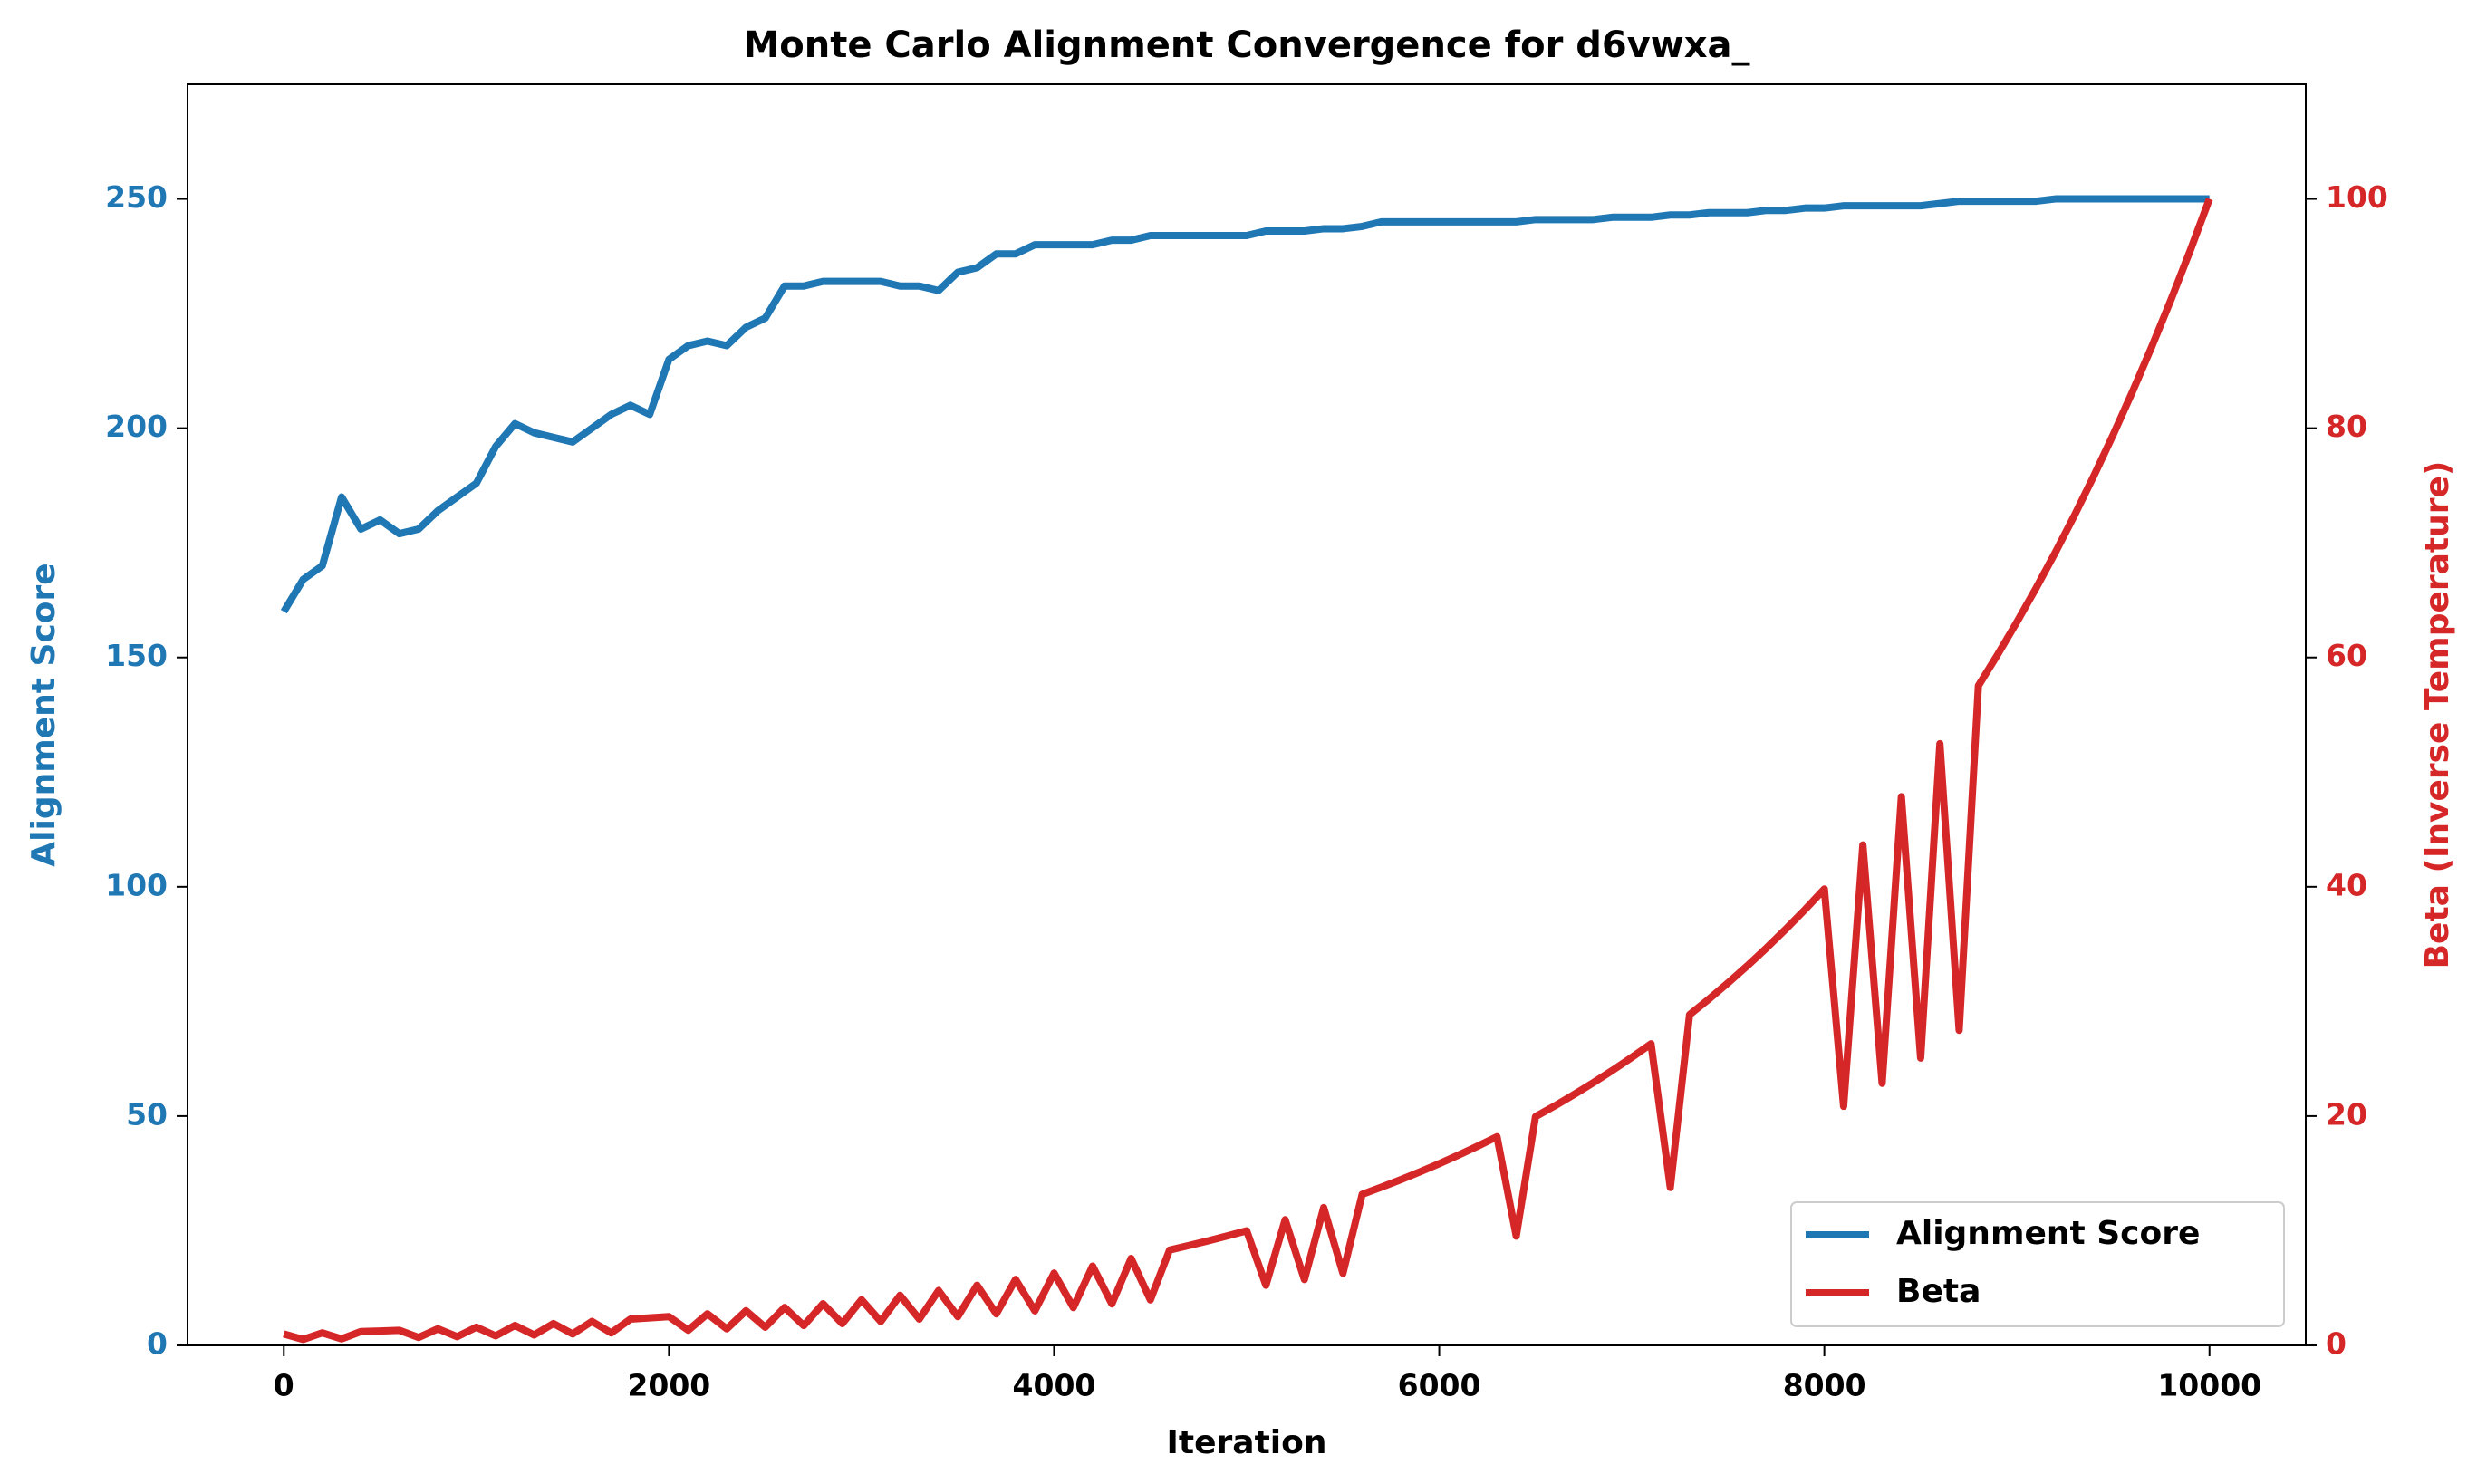 The width and height of the screenshot is (2477, 1484). What do you see at coordinates (1824, 1386) in the screenshot?
I see `x-tick-label: 8000` at bounding box center [1824, 1386].